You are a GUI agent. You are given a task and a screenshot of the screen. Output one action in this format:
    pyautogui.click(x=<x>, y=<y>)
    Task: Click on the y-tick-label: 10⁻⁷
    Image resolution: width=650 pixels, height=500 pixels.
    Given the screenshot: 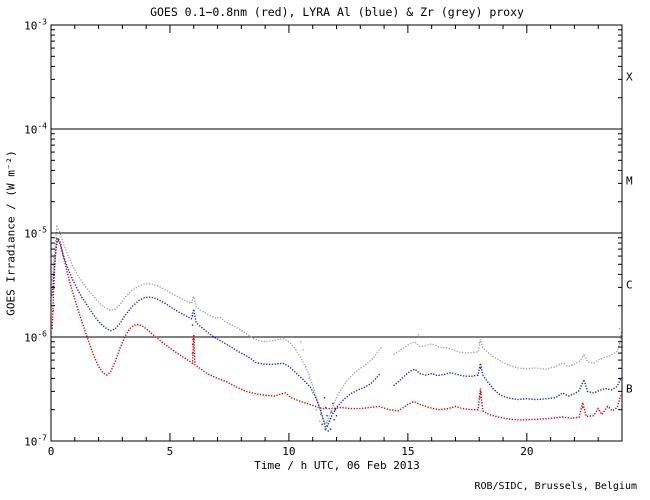 What is the action you would take?
    pyautogui.click(x=35, y=441)
    